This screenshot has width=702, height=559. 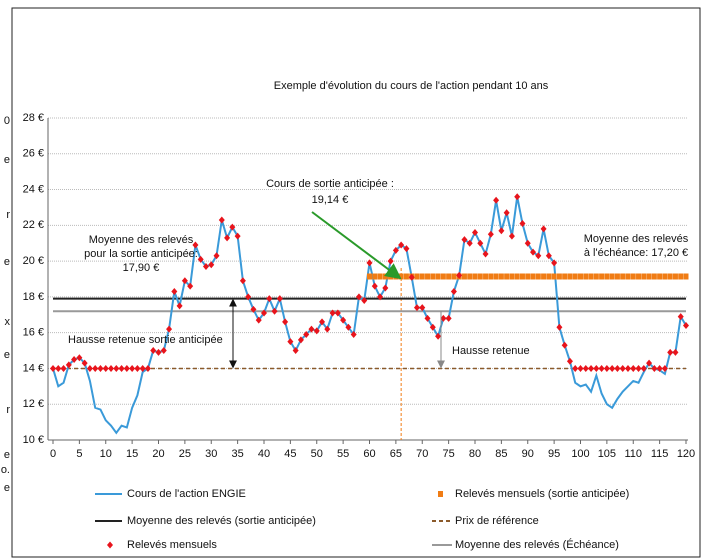 What do you see at coordinates (607, 454) in the screenshot?
I see `x-tick-label: 105` at bounding box center [607, 454].